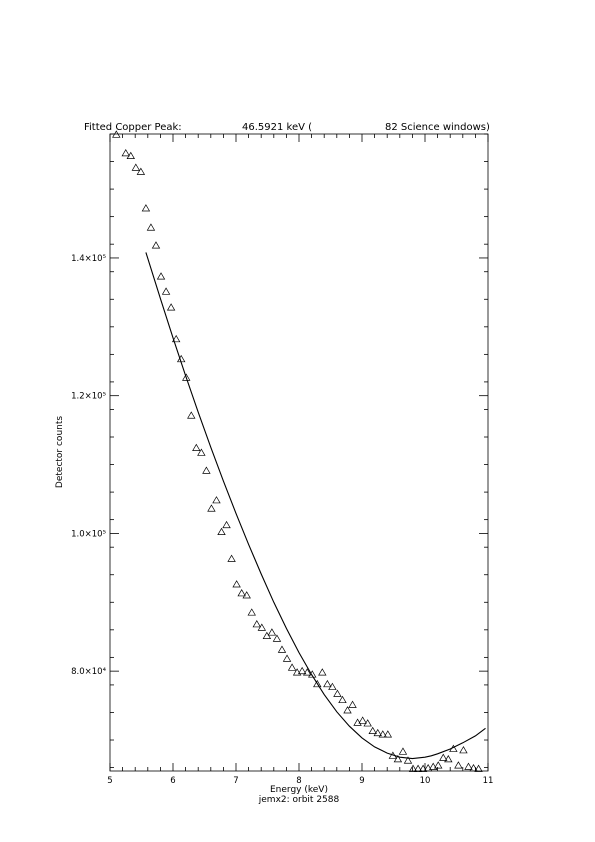 Image resolution: width=595 pixels, height=842 pixels. I want to click on x-tick-label: 11, so click(488, 781).